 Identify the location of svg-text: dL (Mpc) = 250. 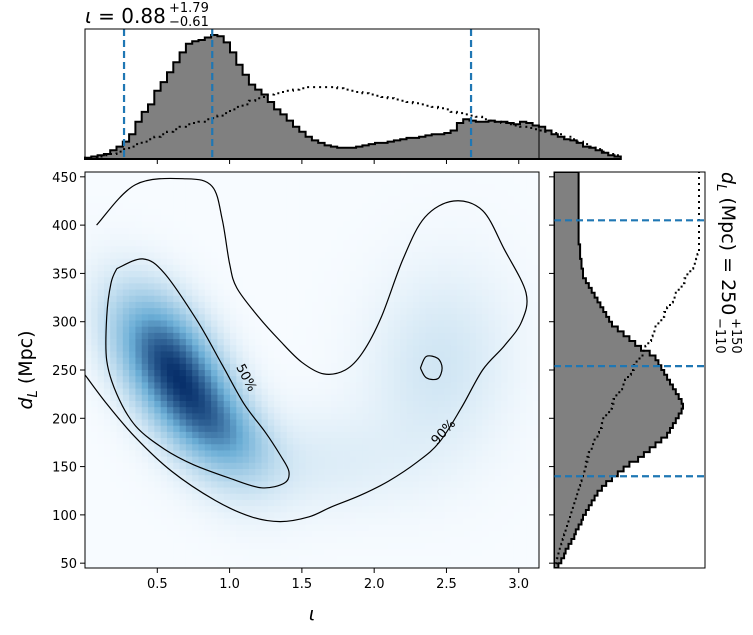
(726, 243).